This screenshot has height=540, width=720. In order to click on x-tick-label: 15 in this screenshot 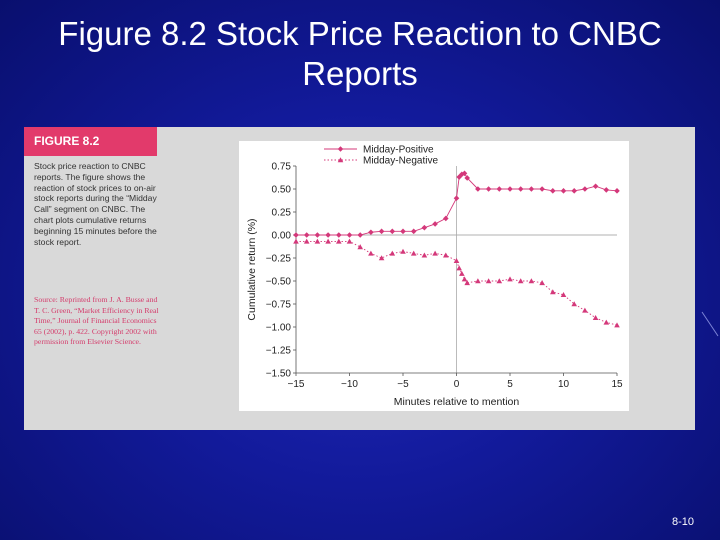, I will do `click(617, 384)`.